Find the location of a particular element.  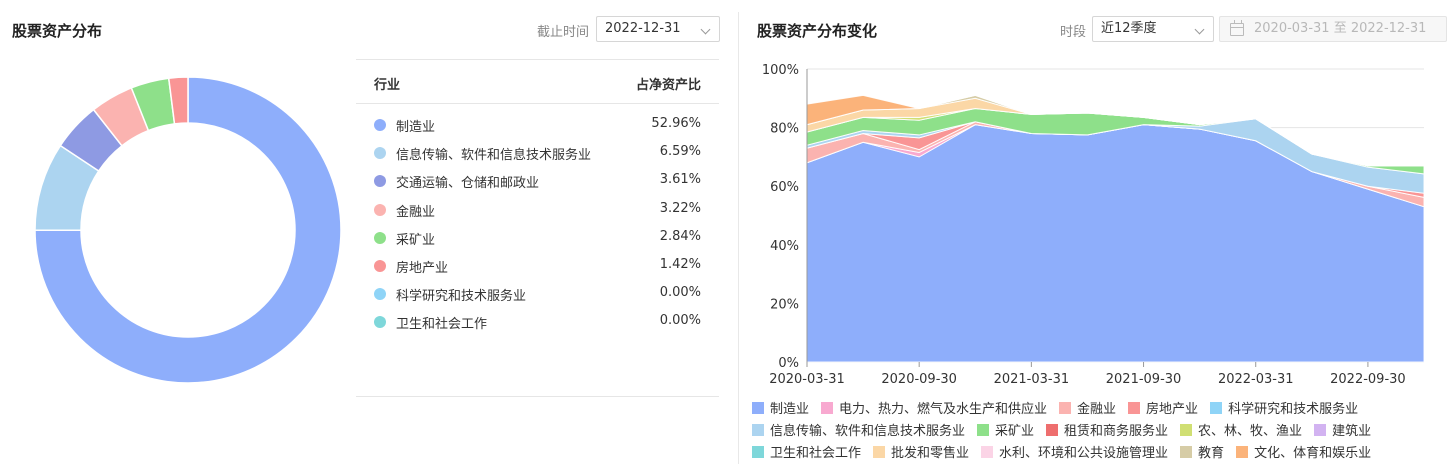

industry-ratio: 2.84% is located at coordinates (680, 236).